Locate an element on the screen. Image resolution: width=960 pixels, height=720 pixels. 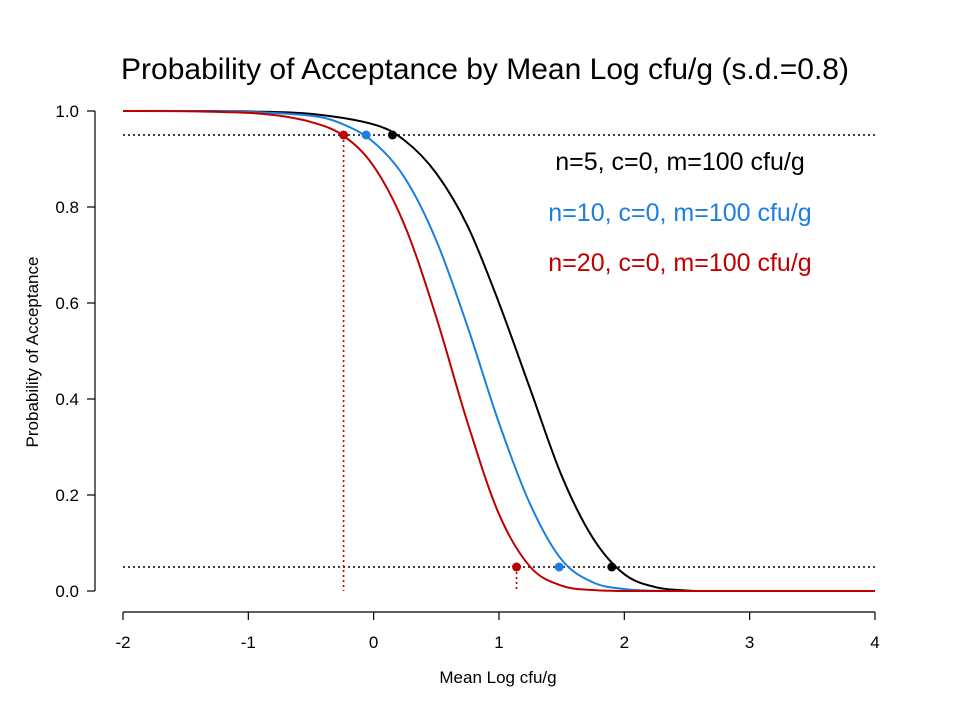
x-tick-label: 4 is located at coordinates (874, 642).